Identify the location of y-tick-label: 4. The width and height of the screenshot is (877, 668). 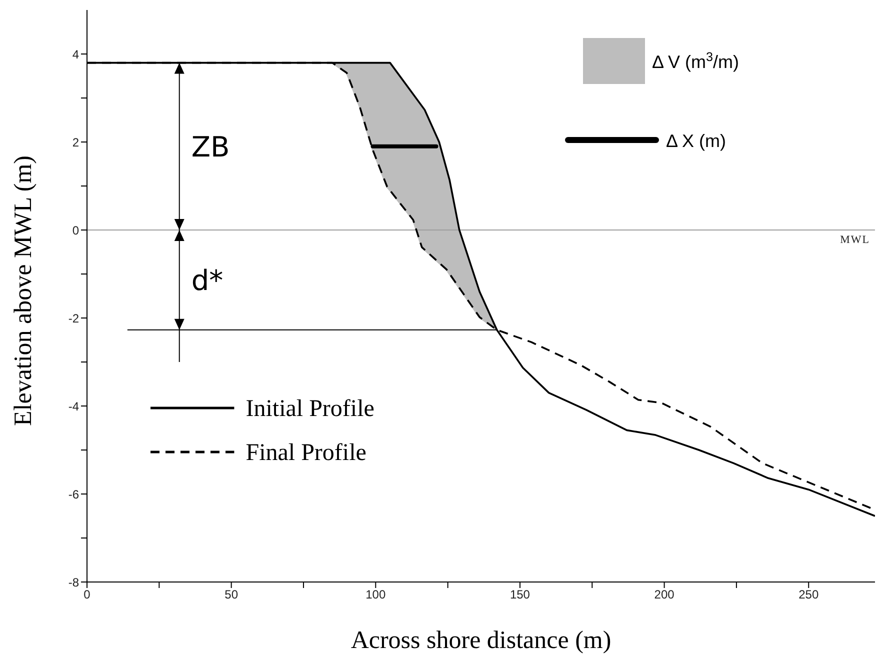
(76, 54).